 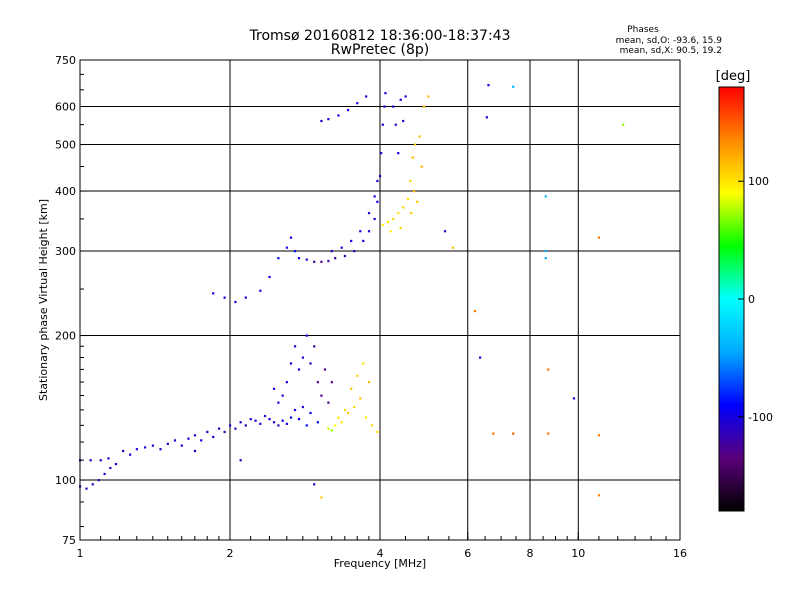 I want to click on y-tick-label: 200, so click(x=65, y=336).